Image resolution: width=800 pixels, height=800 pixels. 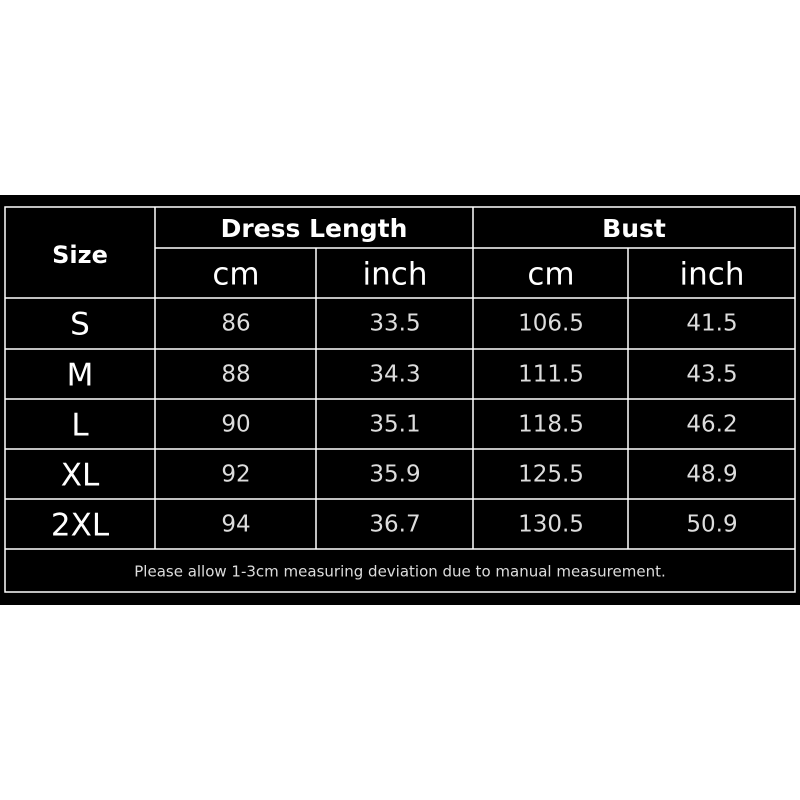 What do you see at coordinates (235, 324) in the screenshot?
I see `cell-value: 86` at bounding box center [235, 324].